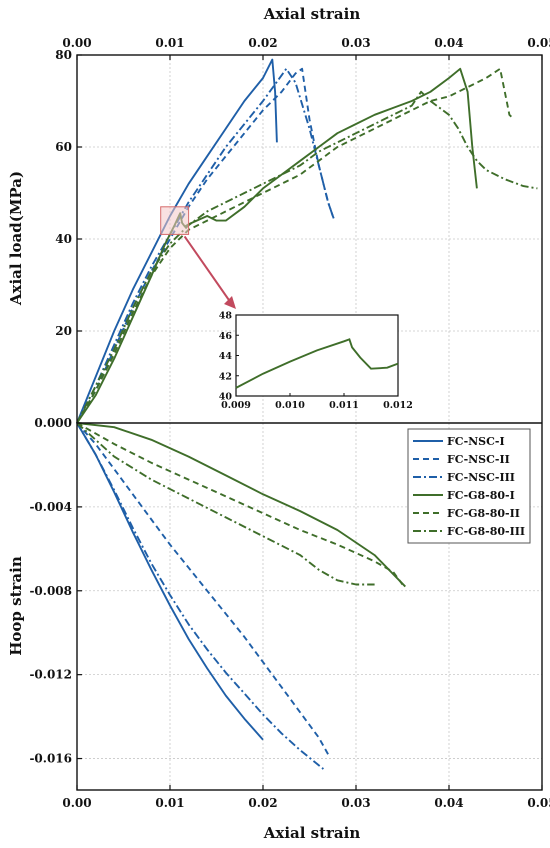  I want to click on inset-frame, so click(317, 355).